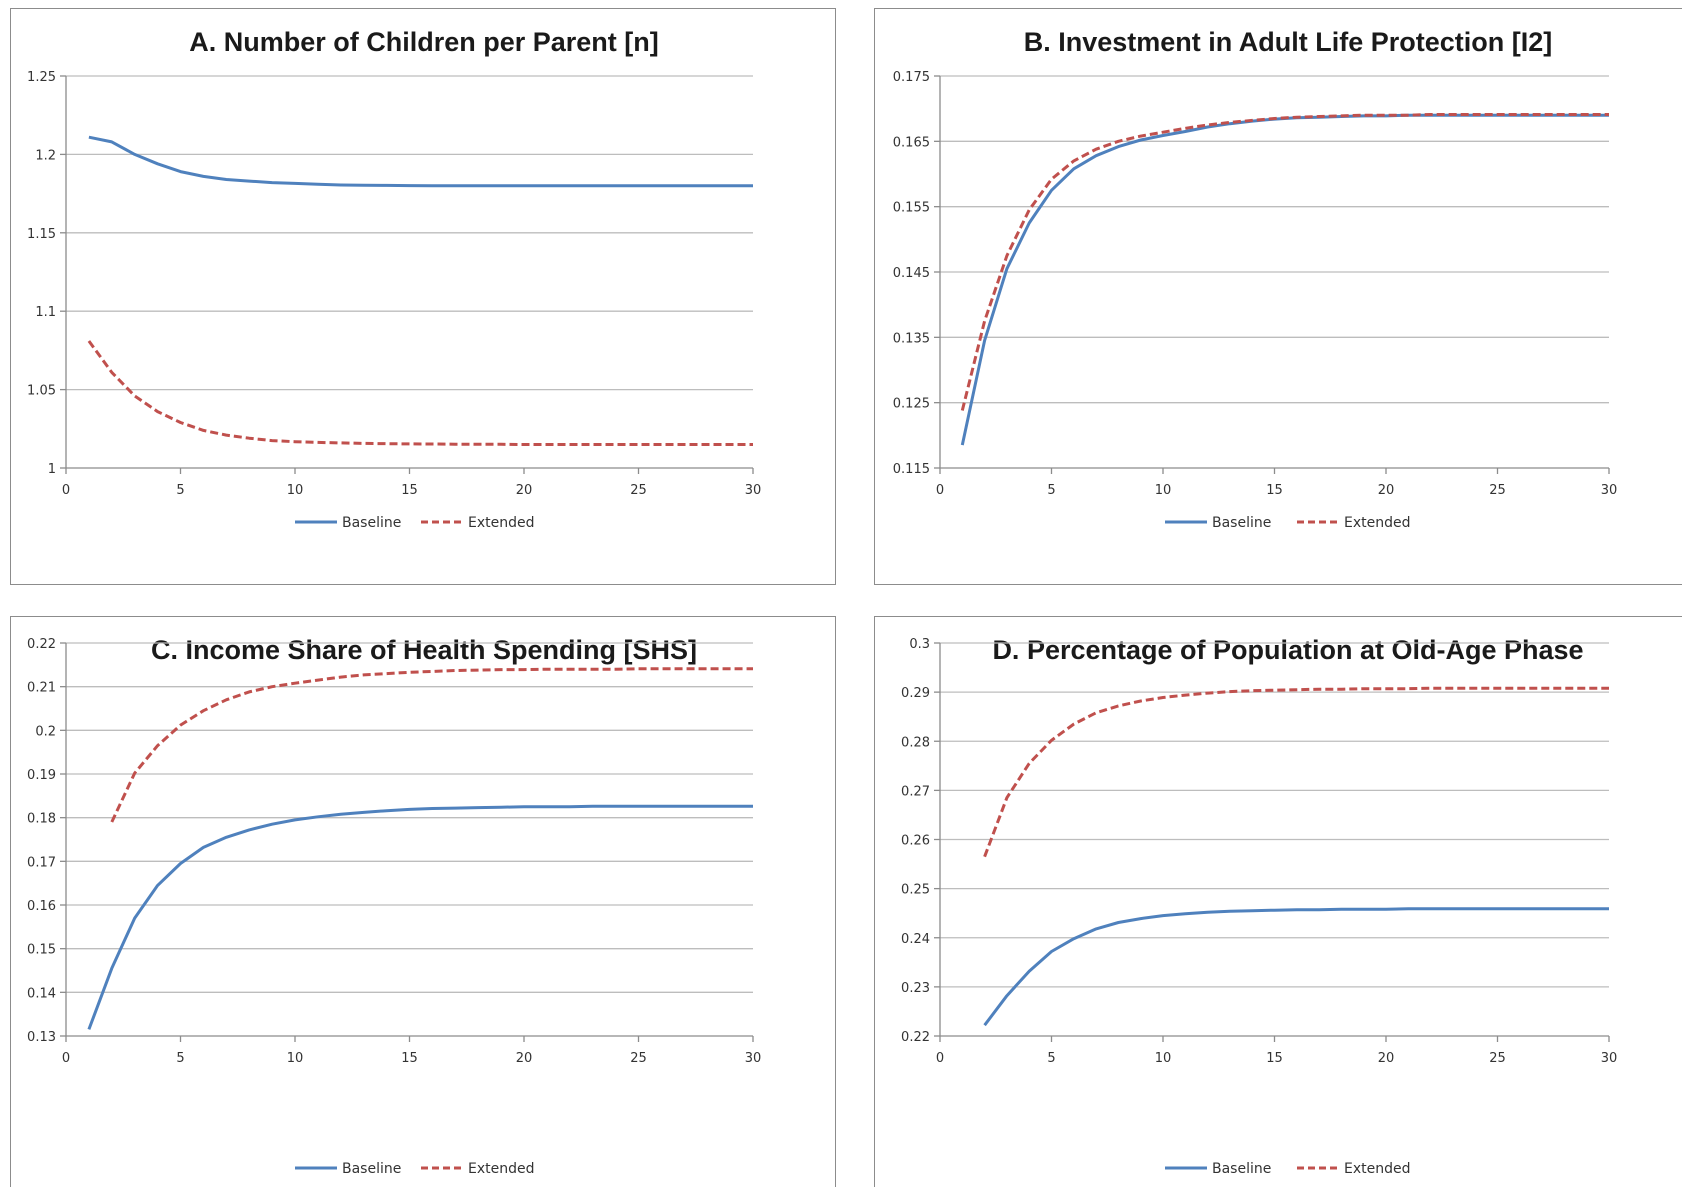 The image size is (1682, 1188). Describe the element at coordinates (1386, 1058) in the screenshot. I see `chart-d-x-tick-label: 20` at that location.